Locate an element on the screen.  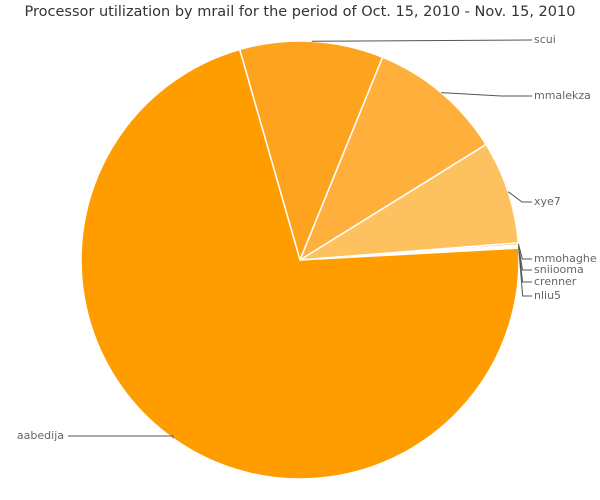
slice-label-mmohaghe: mmohaghe is located at coordinates (565, 258).